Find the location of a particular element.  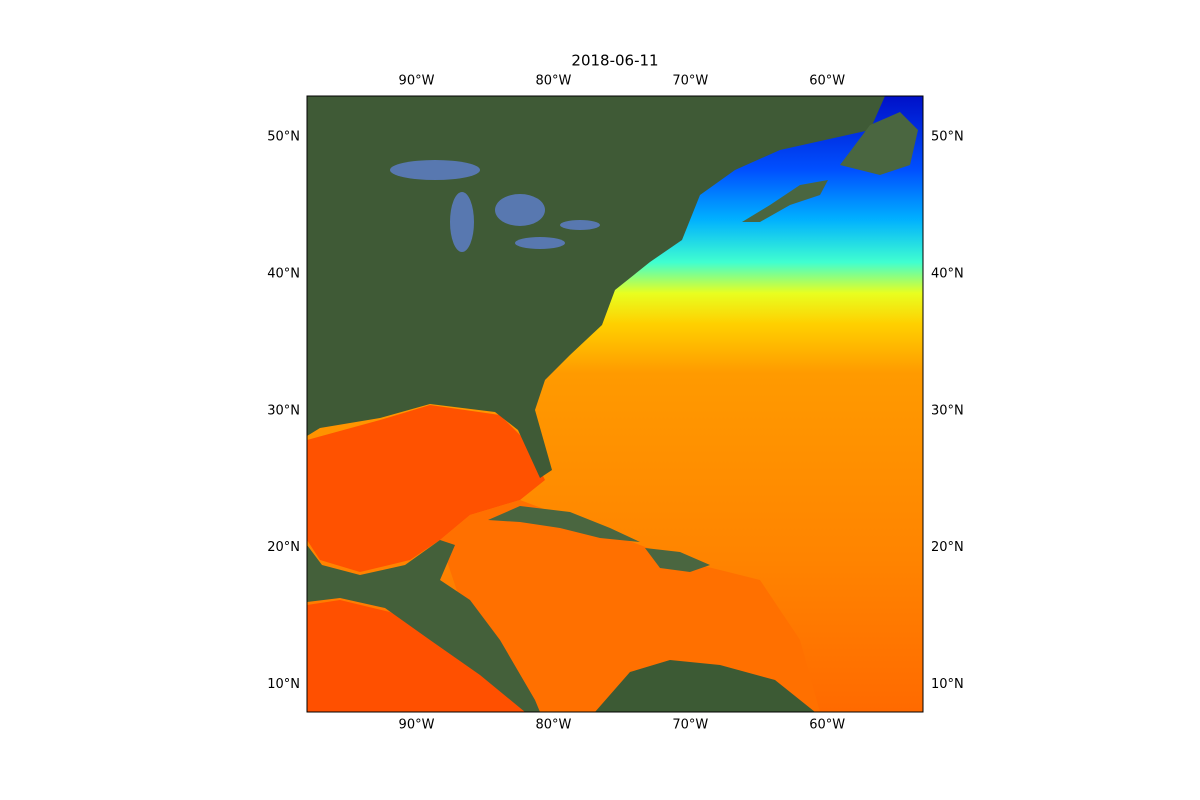

nova-scotia is located at coordinates (785, 201).